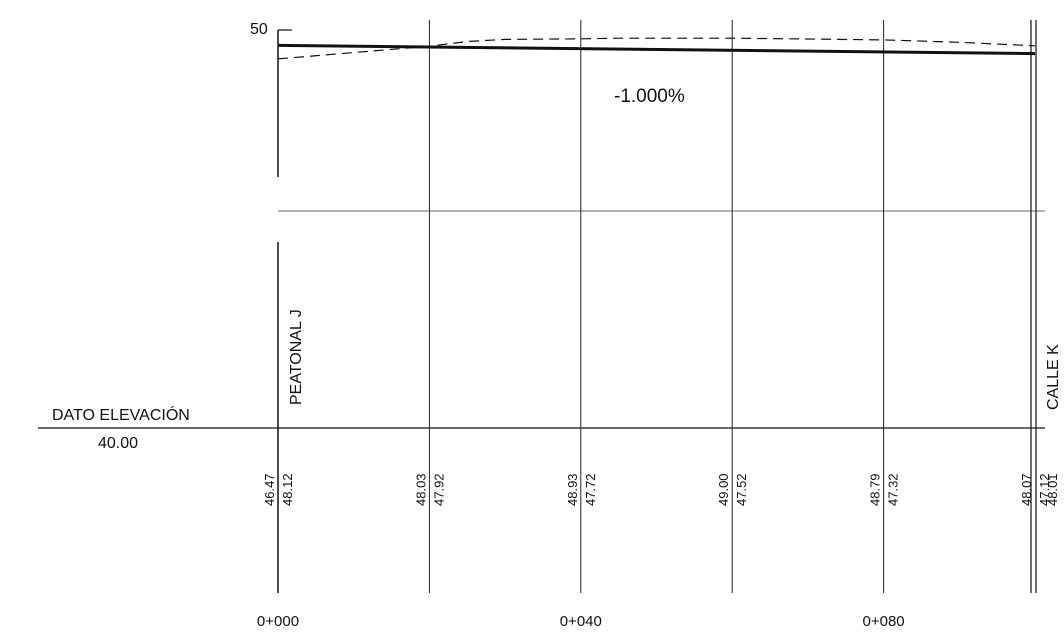  I want to click on station-existing-elev: 48.79, so click(875, 489).